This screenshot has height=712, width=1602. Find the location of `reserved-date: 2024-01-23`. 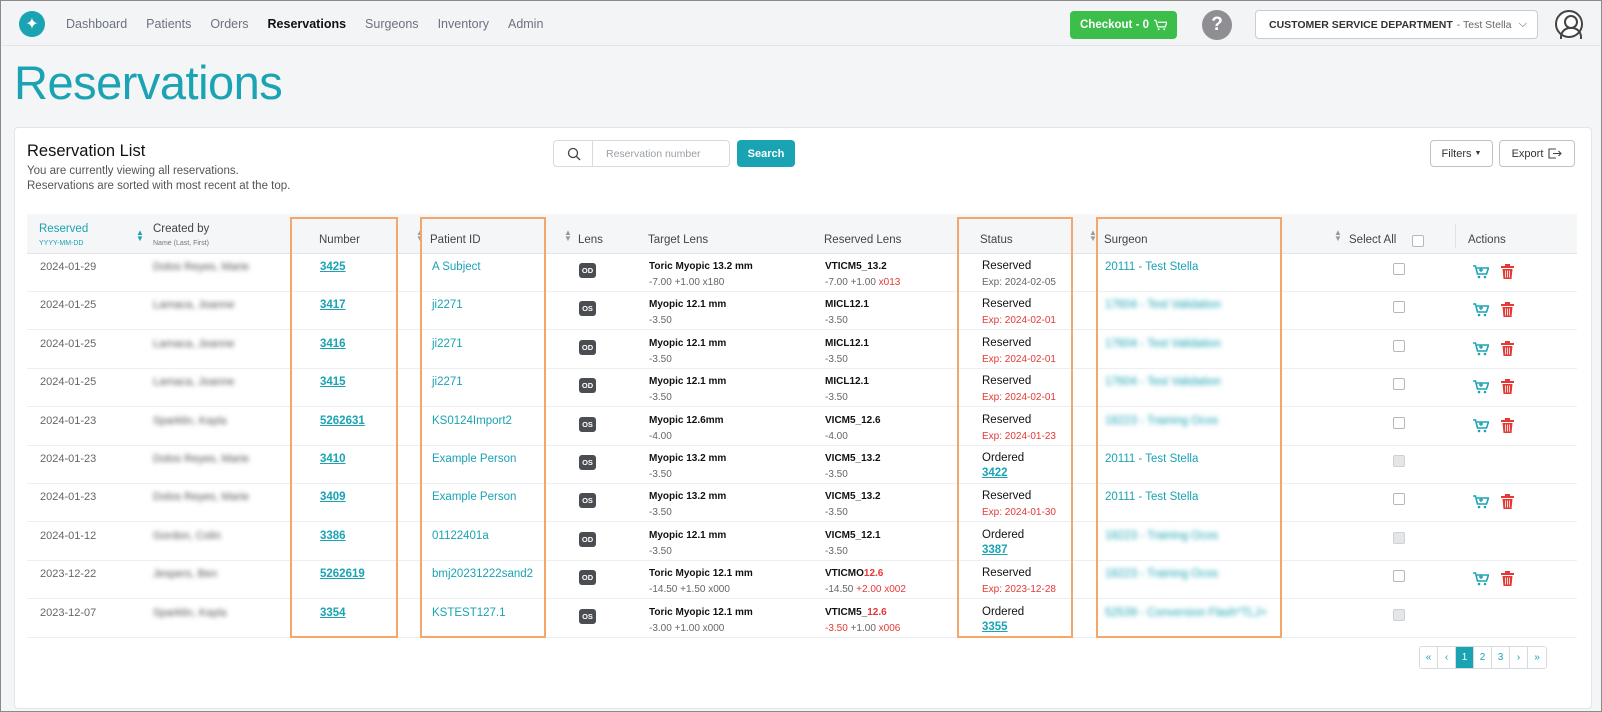

reserved-date: 2024-01-23 is located at coordinates (68, 497).